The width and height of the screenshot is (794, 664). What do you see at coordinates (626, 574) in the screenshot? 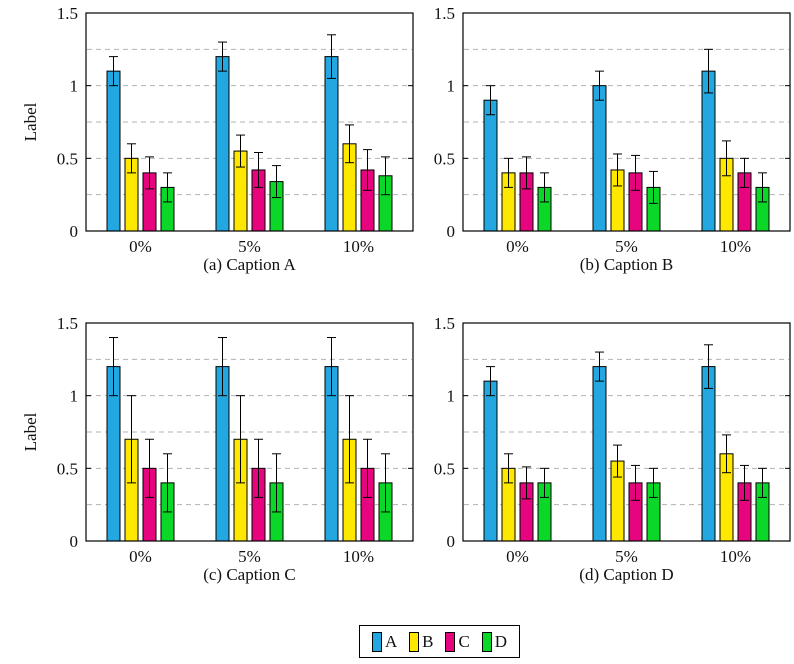
I see `subplot-d-caption: (d) Caption D` at bounding box center [626, 574].